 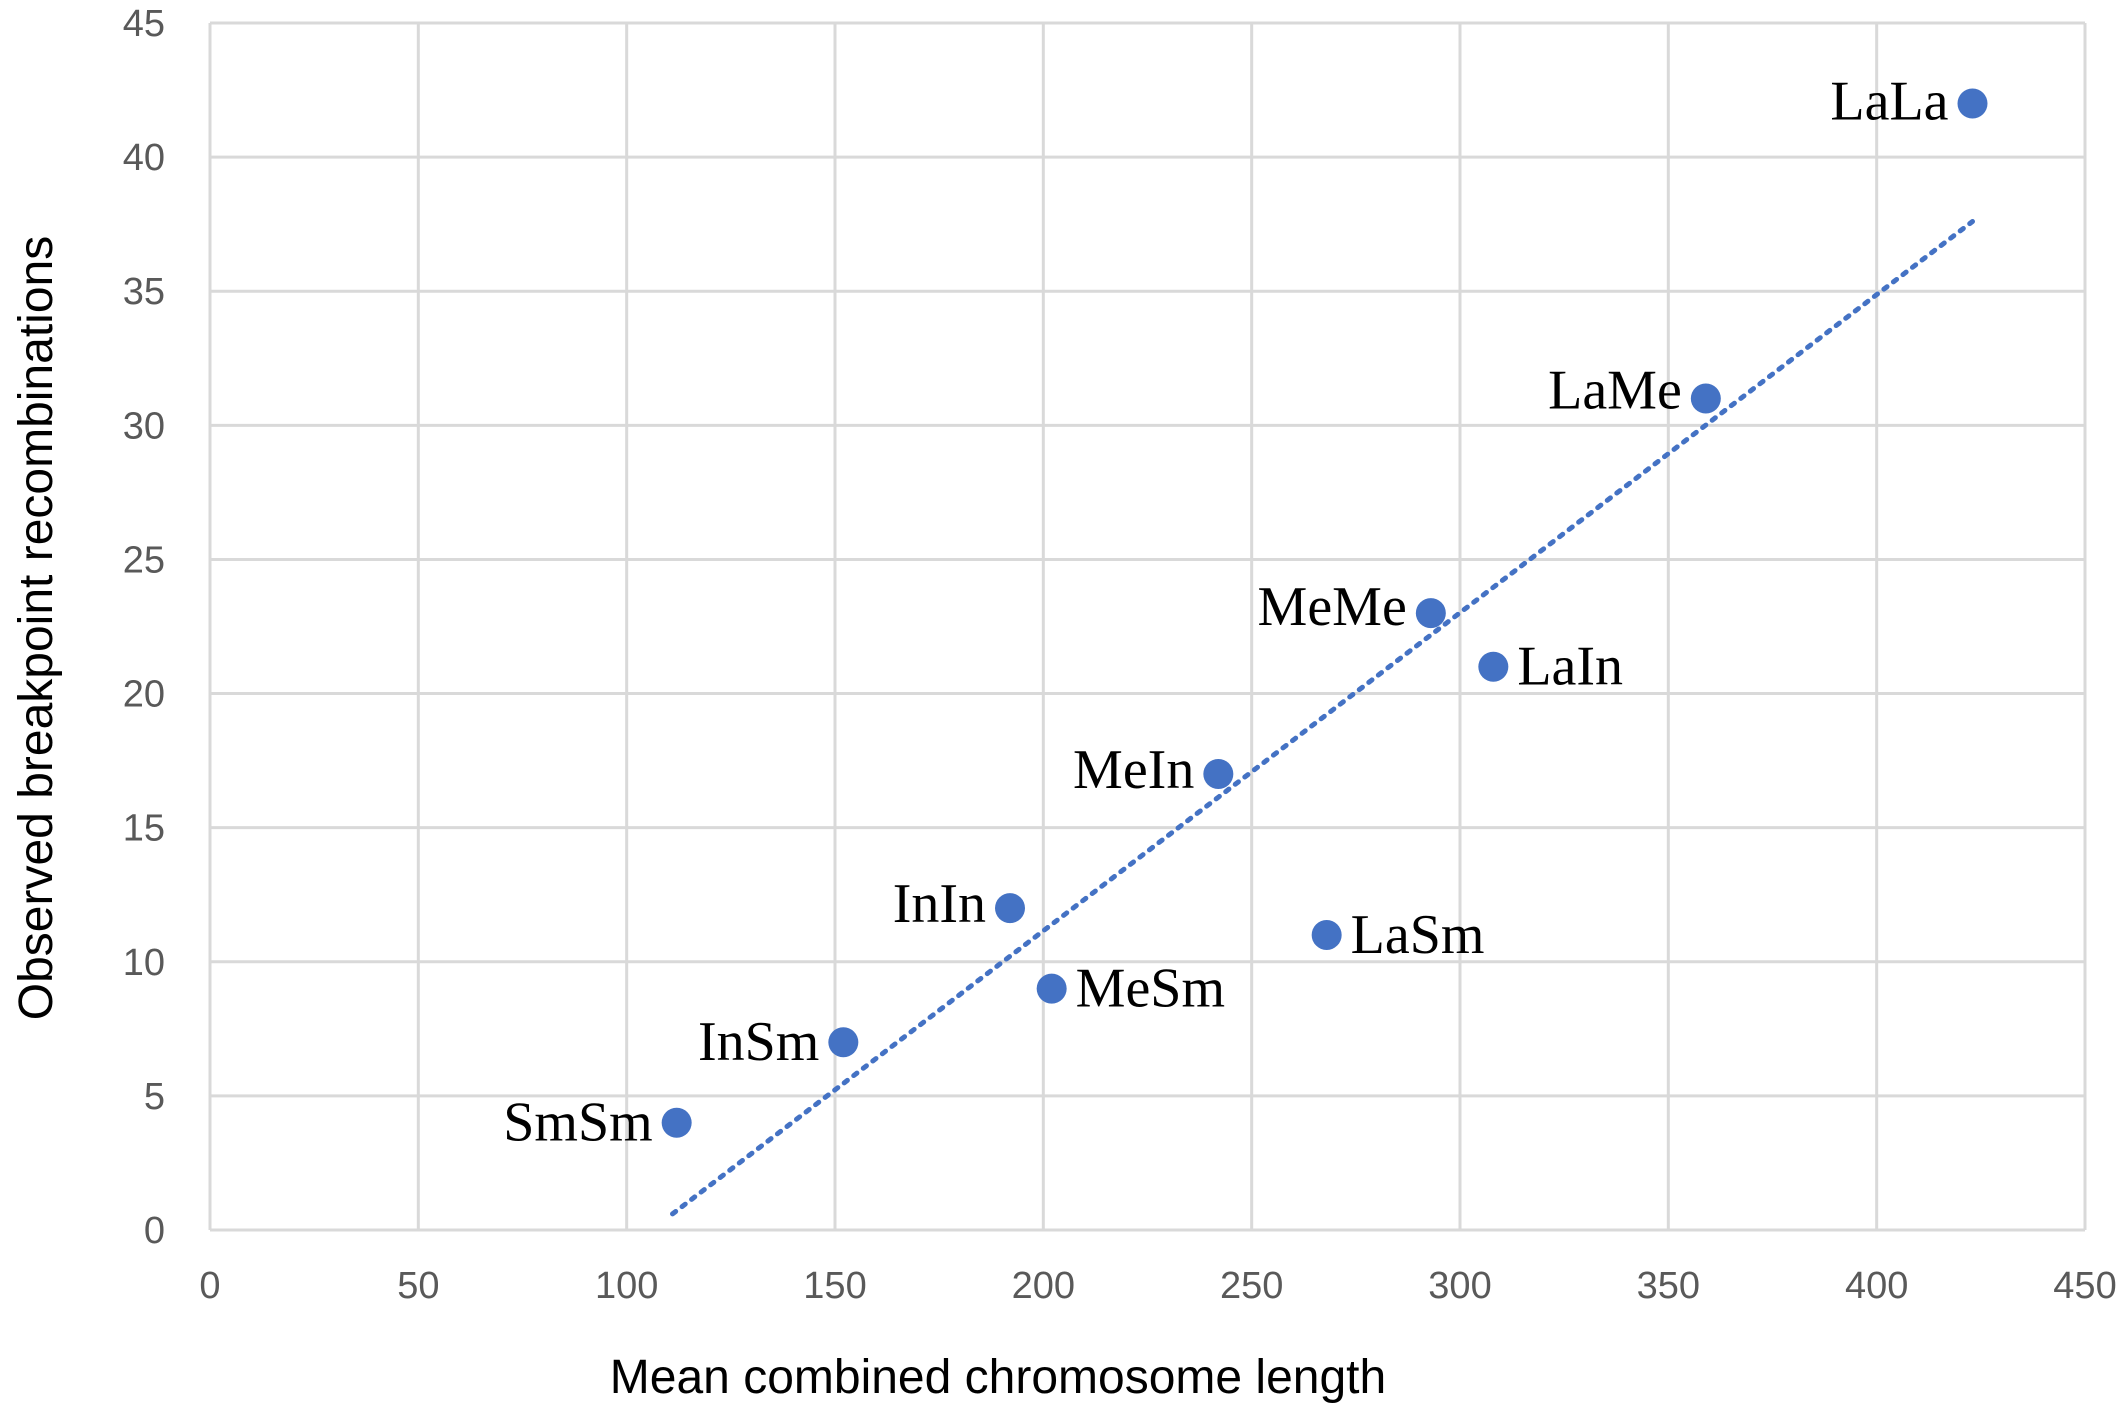 What do you see at coordinates (1570, 667) in the screenshot?
I see `point-label: LaIn` at bounding box center [1570, 667].